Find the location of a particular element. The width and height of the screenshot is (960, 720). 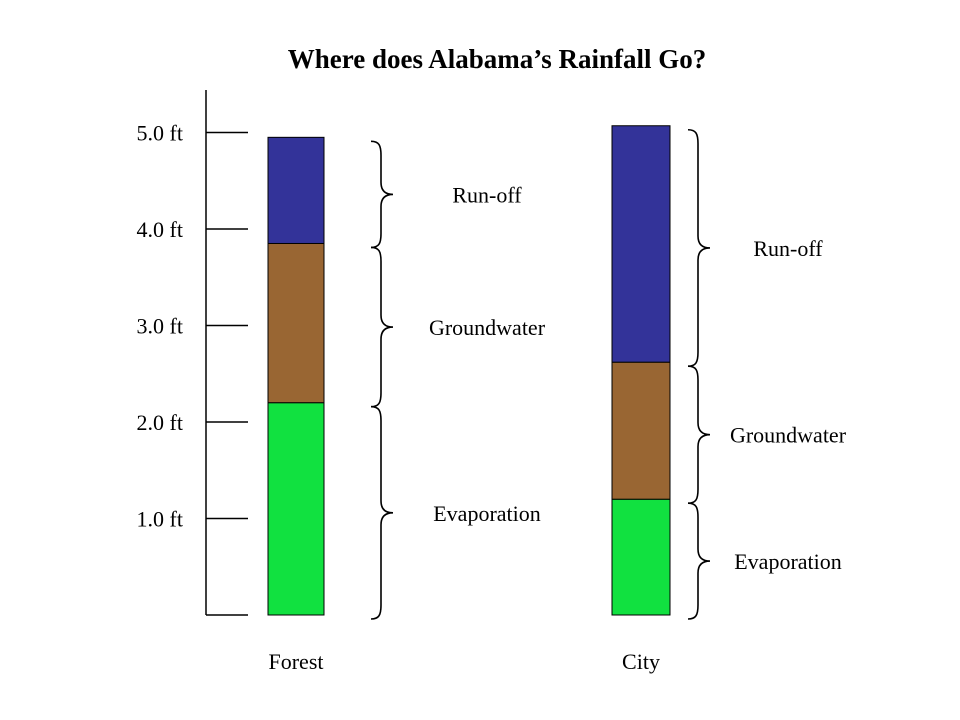

category-labels: Forest City is located at coordinates (464, 661).